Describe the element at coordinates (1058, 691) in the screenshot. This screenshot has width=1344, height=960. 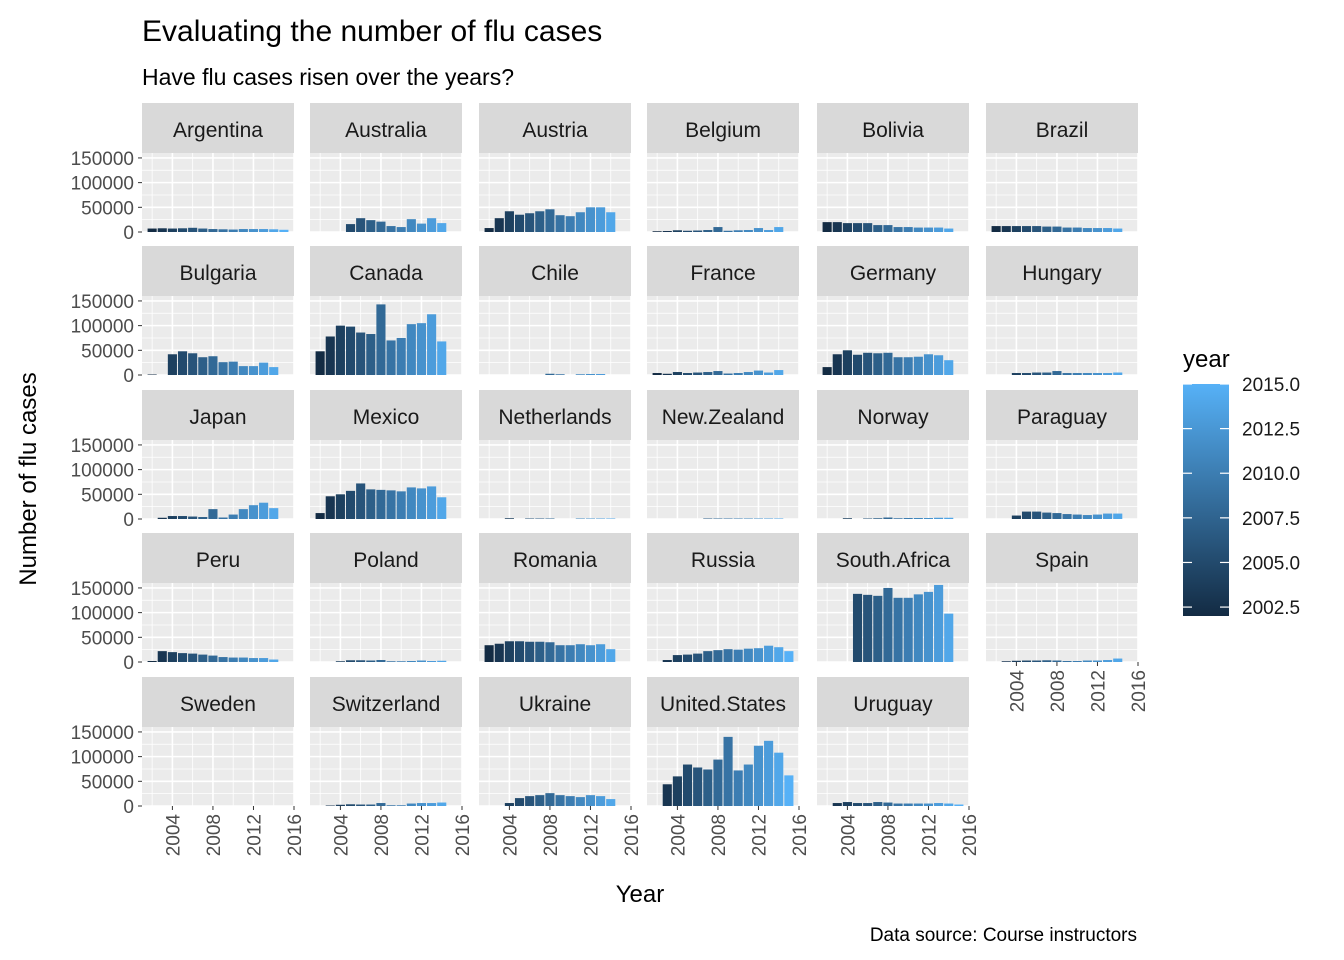
I see `x-tick-label: 2008` at that location.